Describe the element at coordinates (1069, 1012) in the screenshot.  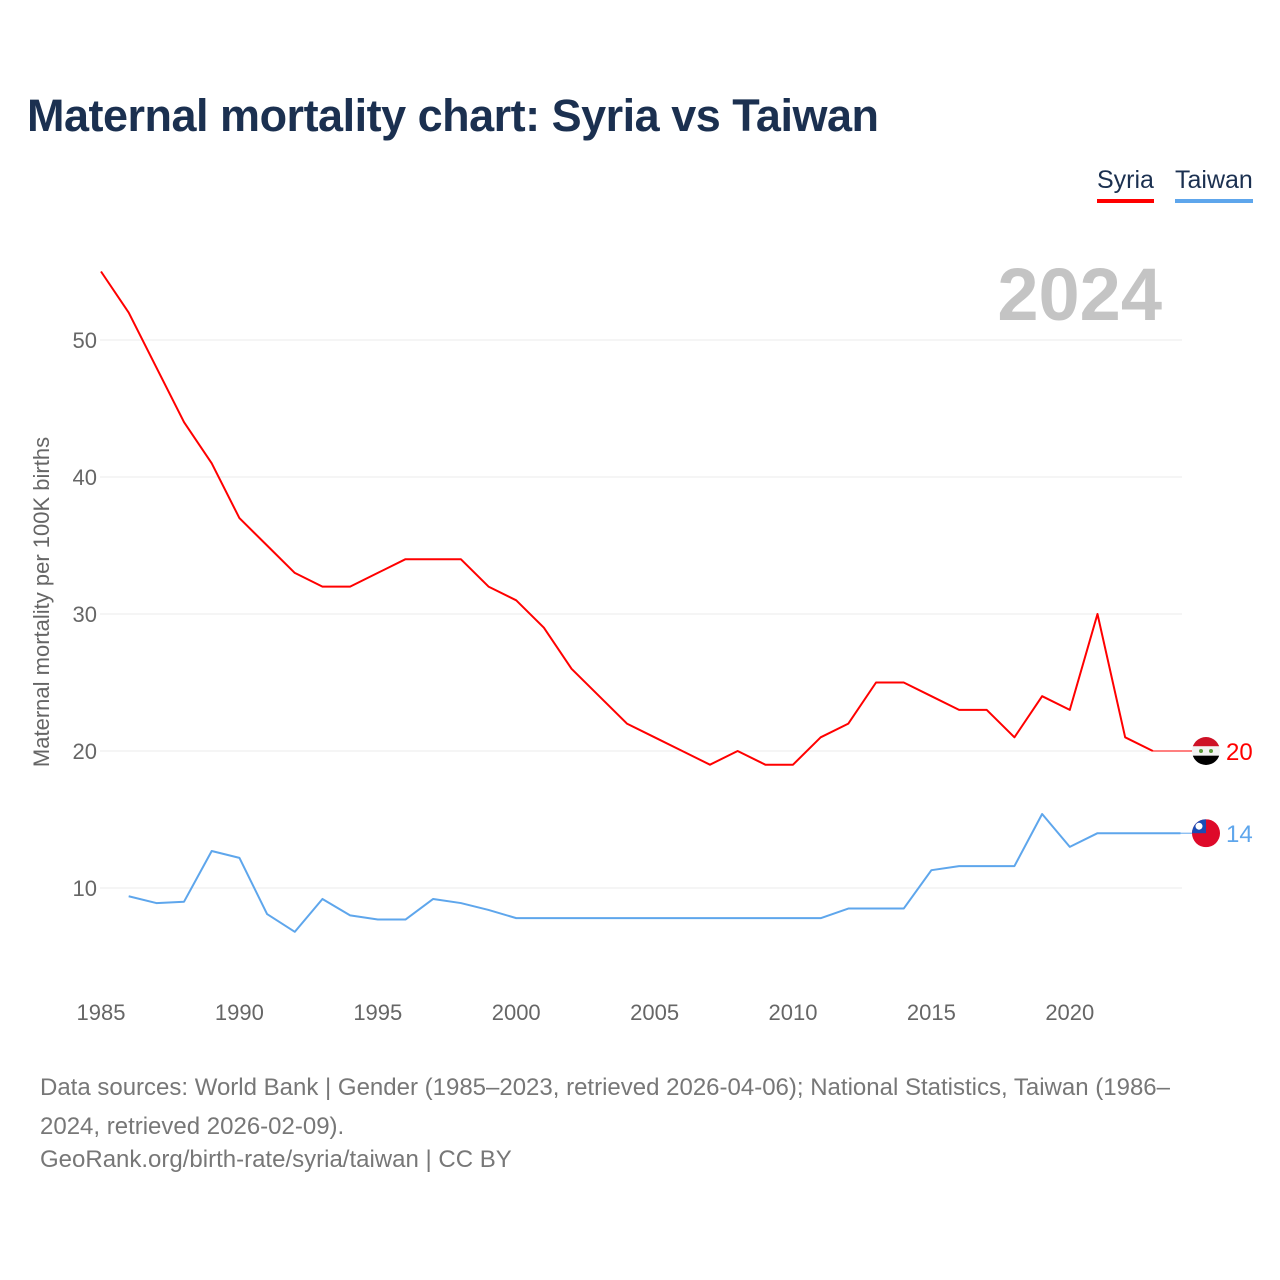
I see `x-tick-label: 2020` at that location.